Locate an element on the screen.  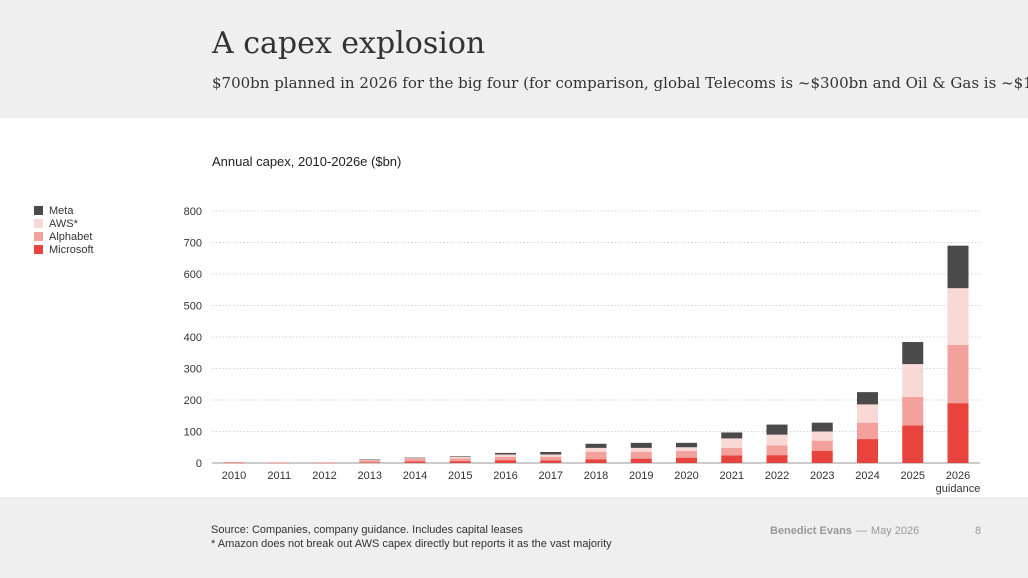
x-tick-label: 2015 is located at coordinates (460, 476).